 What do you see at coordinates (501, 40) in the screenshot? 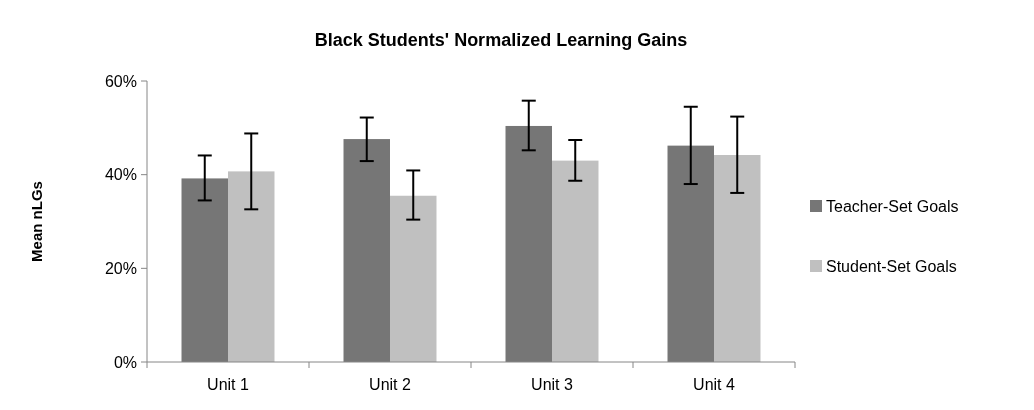
I see `chart-title: Black Students' Normalized Learning Gains` at bounding box center [501, 40].